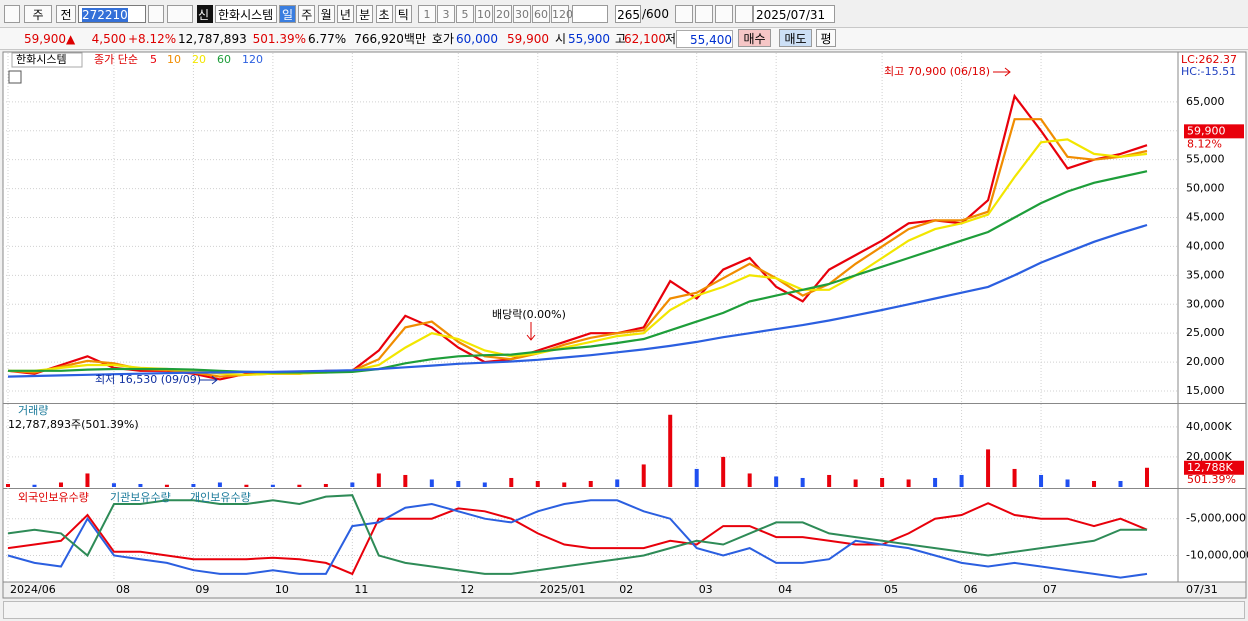 The image size is (1248, 621). I want to click on last-volume-label: 12,788K, so click(1210, 467).